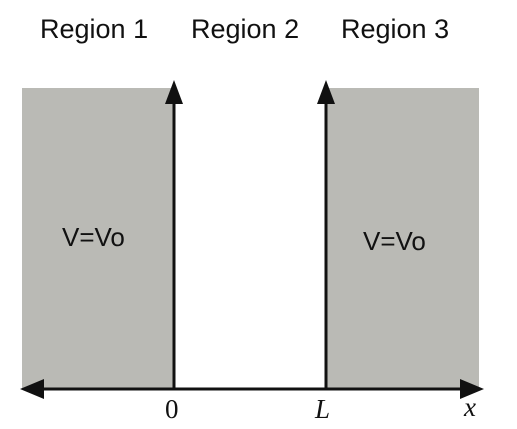  What do you see at coordinates (245, 29) in the screenshot?
I see `region-2-label: Region 2` at bounding box center [245, 29].